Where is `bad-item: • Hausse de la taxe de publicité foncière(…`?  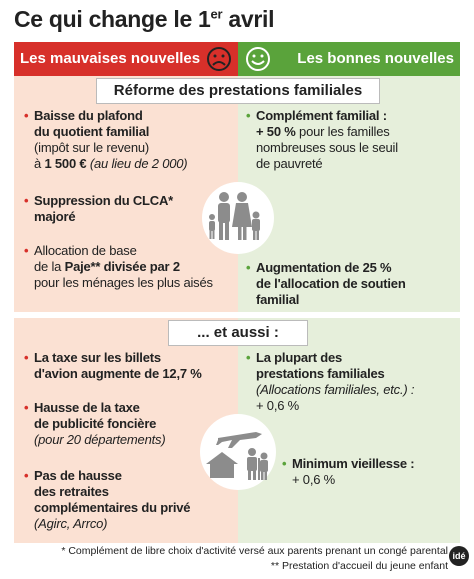
bad-item: • Hausse de la taxe de publicité foncière(… is located at coordinates (127, 424).